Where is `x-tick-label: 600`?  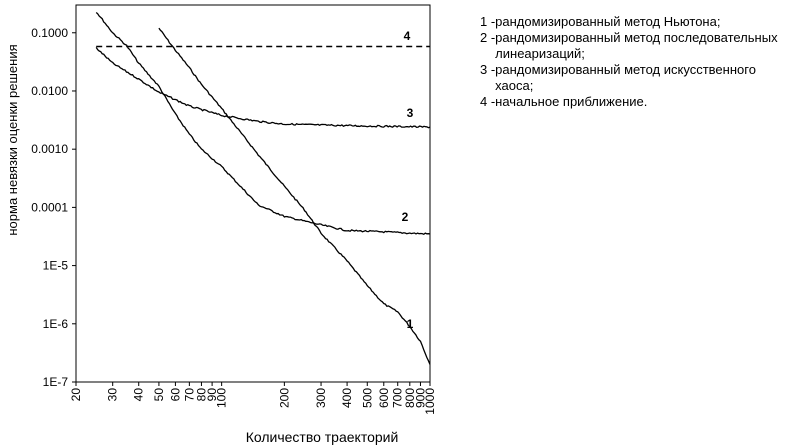 x-tick-label: 600 is located at coordinates (384, 398).